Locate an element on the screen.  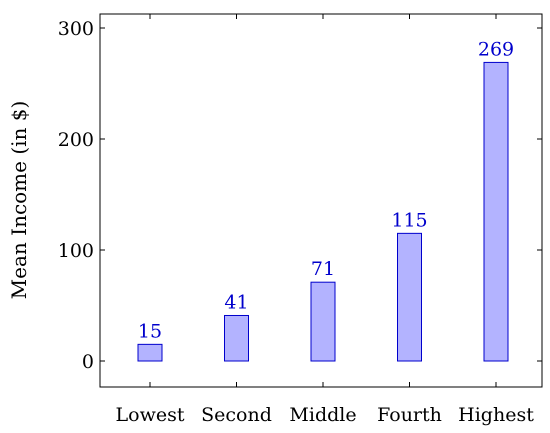
x-tick-label-highest: Highest is located at coordinates (496, 415).